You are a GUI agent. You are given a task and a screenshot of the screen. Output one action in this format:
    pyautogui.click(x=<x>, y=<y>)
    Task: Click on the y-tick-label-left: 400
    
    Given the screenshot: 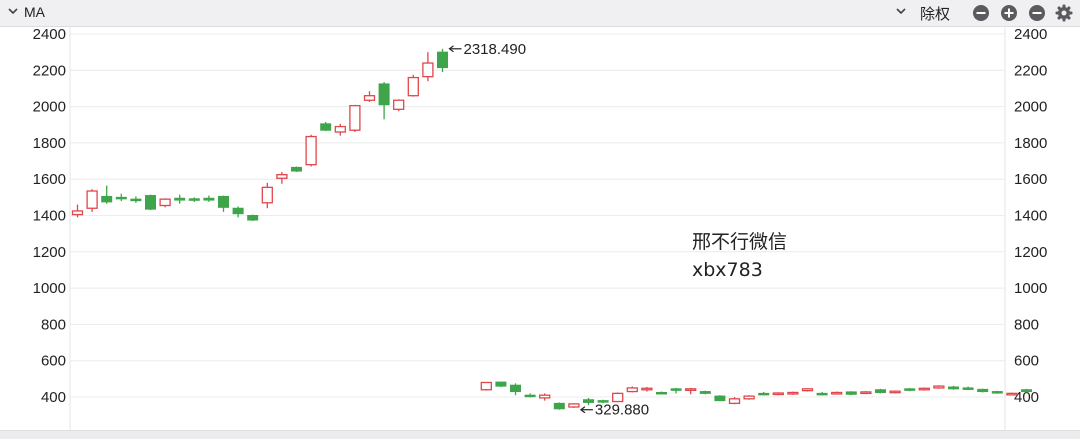 What is the action you would take?
    pyautogui.click(x=53, y=397)
    